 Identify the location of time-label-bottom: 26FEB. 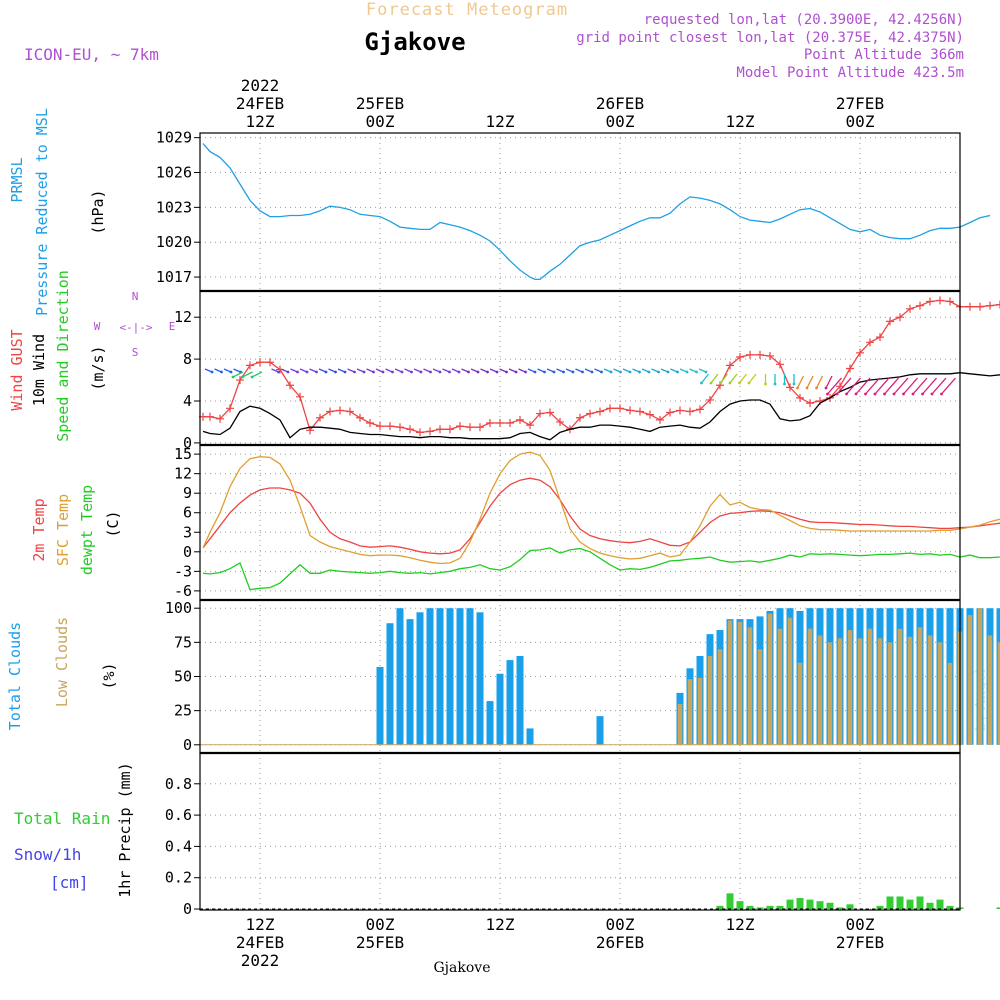
(620, 942).